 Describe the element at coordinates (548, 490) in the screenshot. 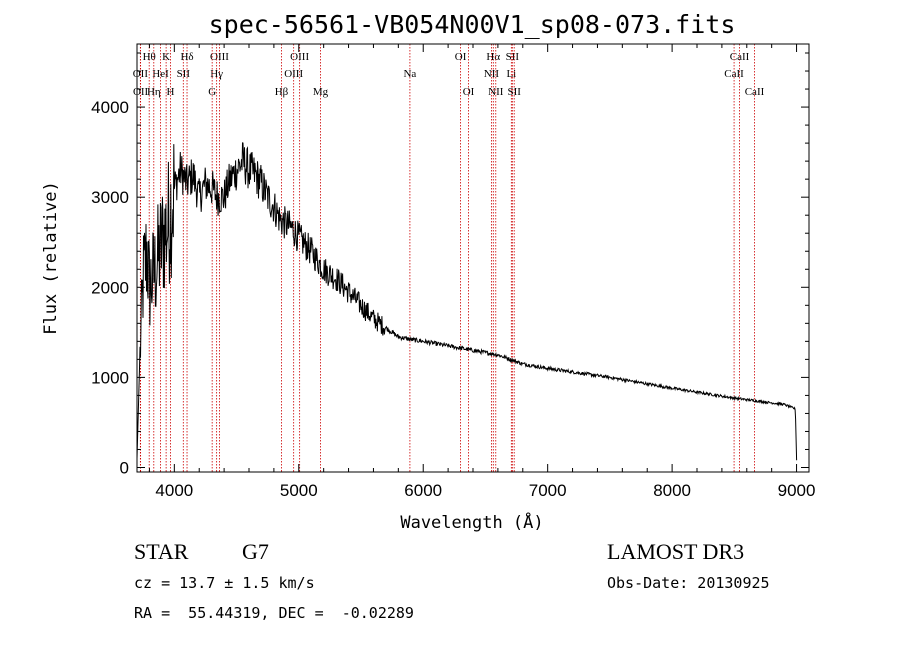

I see `x-tick-label: 7000` at that location.